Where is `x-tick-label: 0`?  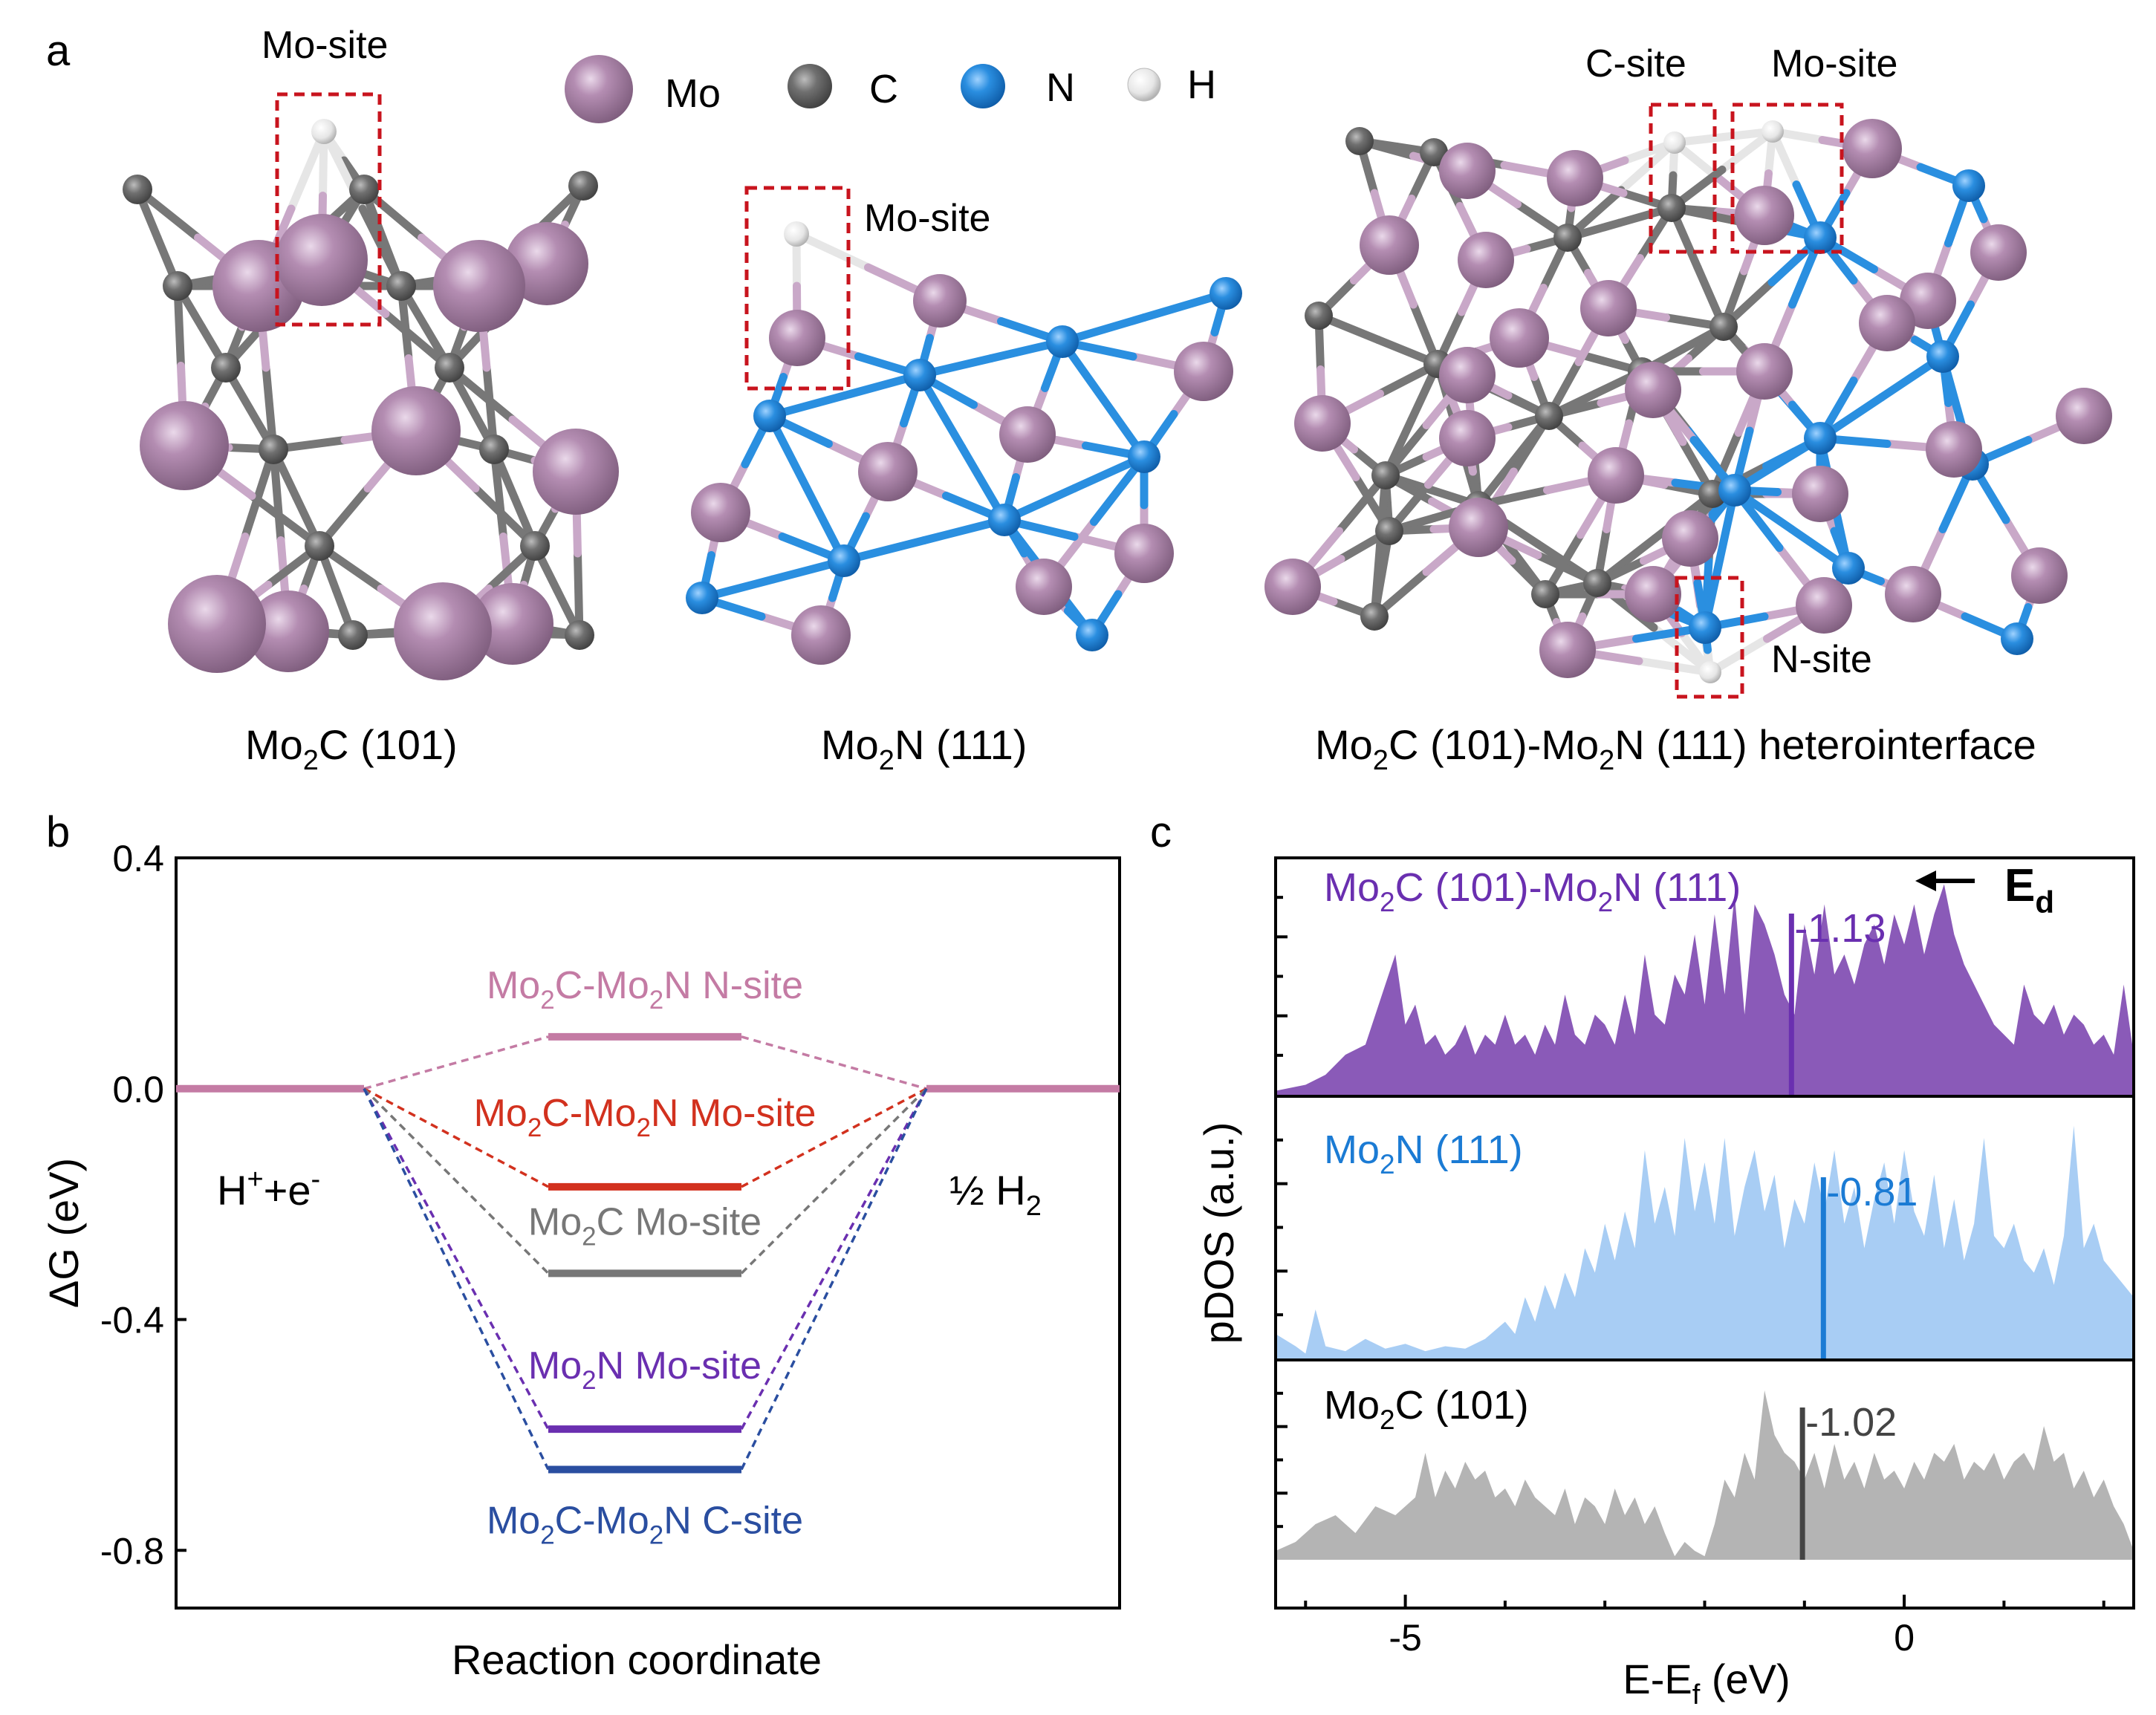 x-tick-label: 0 is located at coordinates (1904, 1638).